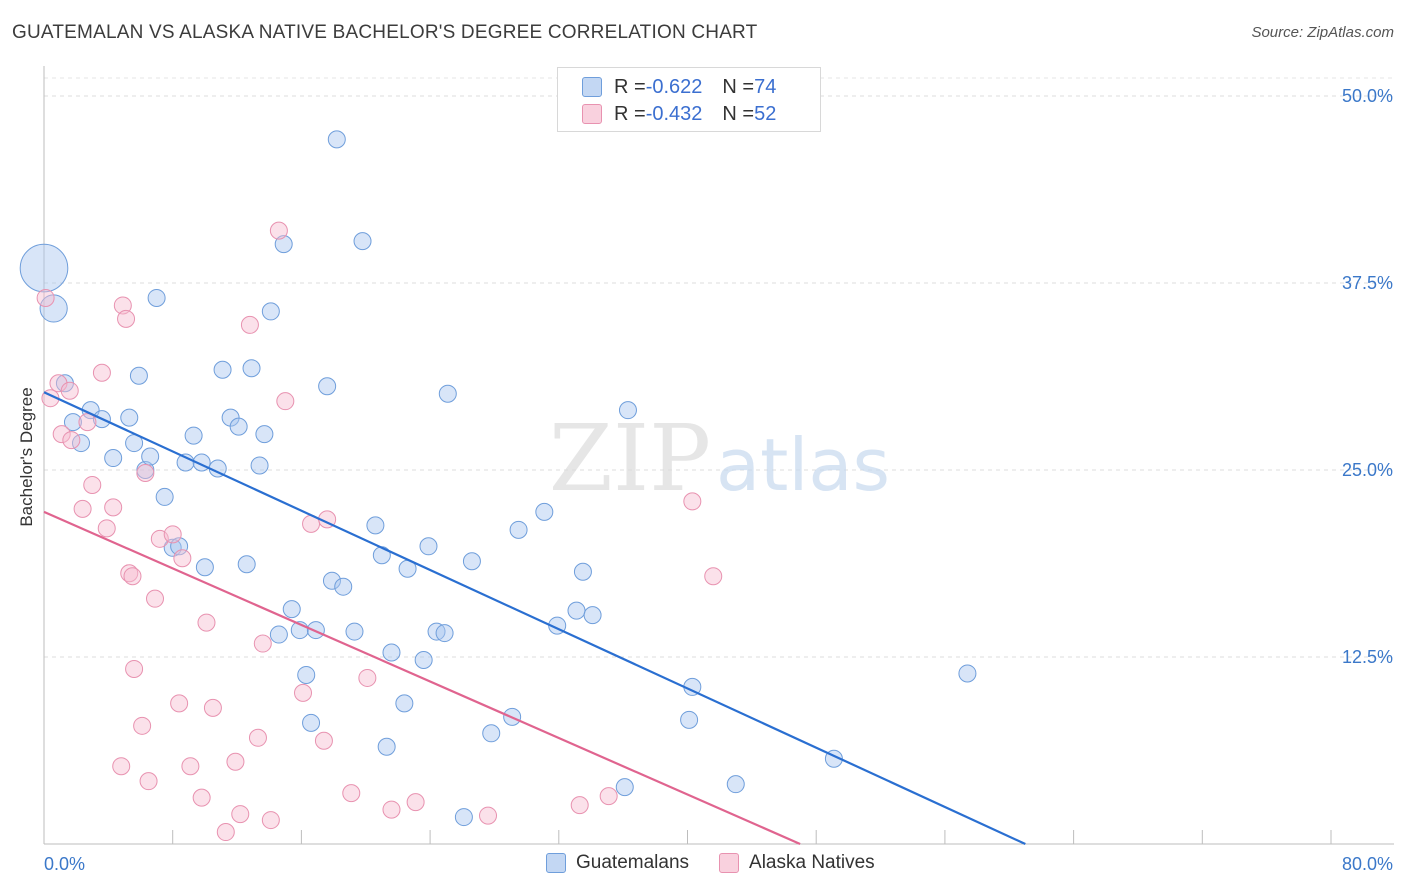 The image size is (1406, 892). What do you see at coordinates (1367, 470) in the screenshot?
I see `y-tick-label: 25.0%` at bounding box center [1367, 470].